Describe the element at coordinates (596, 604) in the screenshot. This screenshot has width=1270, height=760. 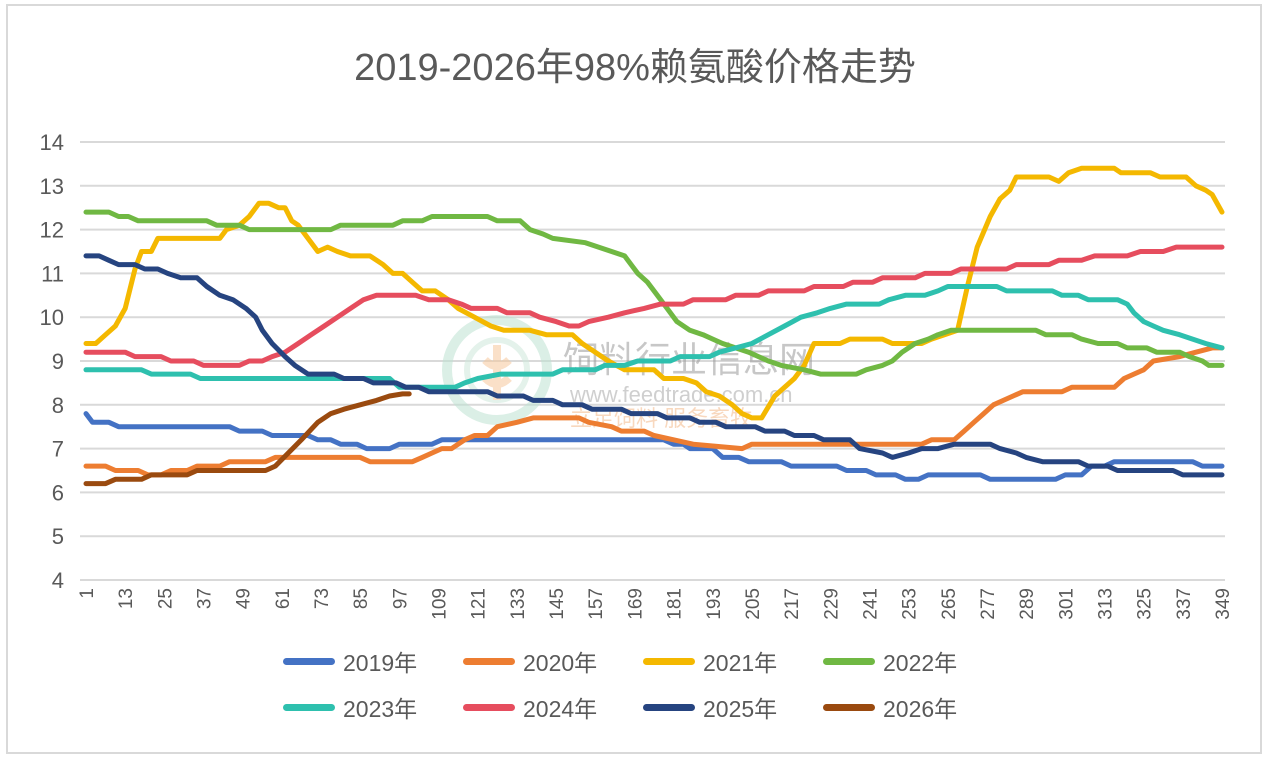
I see `x-tick-label: 157` at that location.